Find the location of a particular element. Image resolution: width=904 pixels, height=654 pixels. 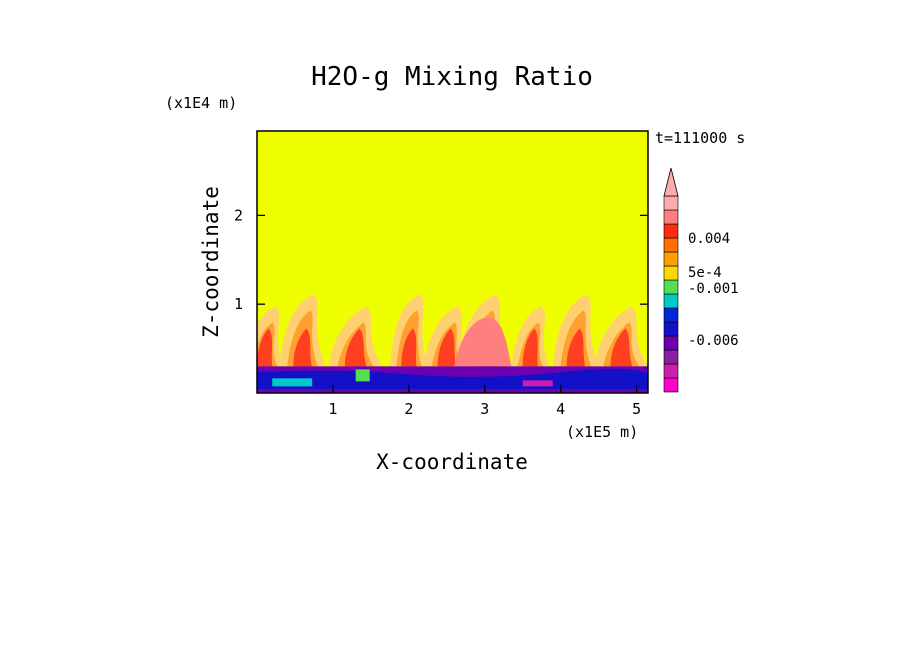

y-axis-label: Z-coordinate is located at coordinates (211, 262).